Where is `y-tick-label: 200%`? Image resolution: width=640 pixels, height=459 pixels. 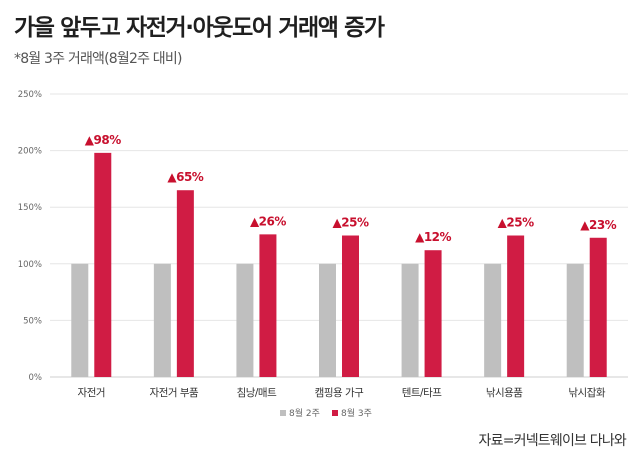 y-tick-label: 200% is located at coordinates (30, 152).